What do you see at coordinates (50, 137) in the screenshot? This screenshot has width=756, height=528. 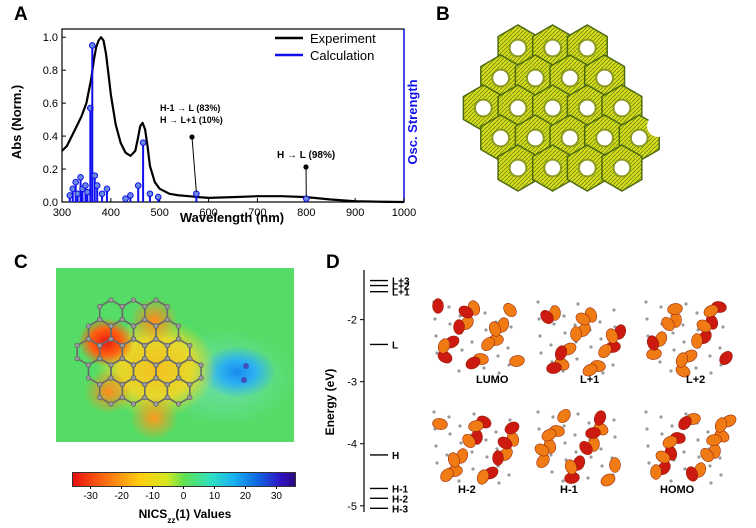 I see `y-tick-label: 0.4` at bounding box center [50, 137].